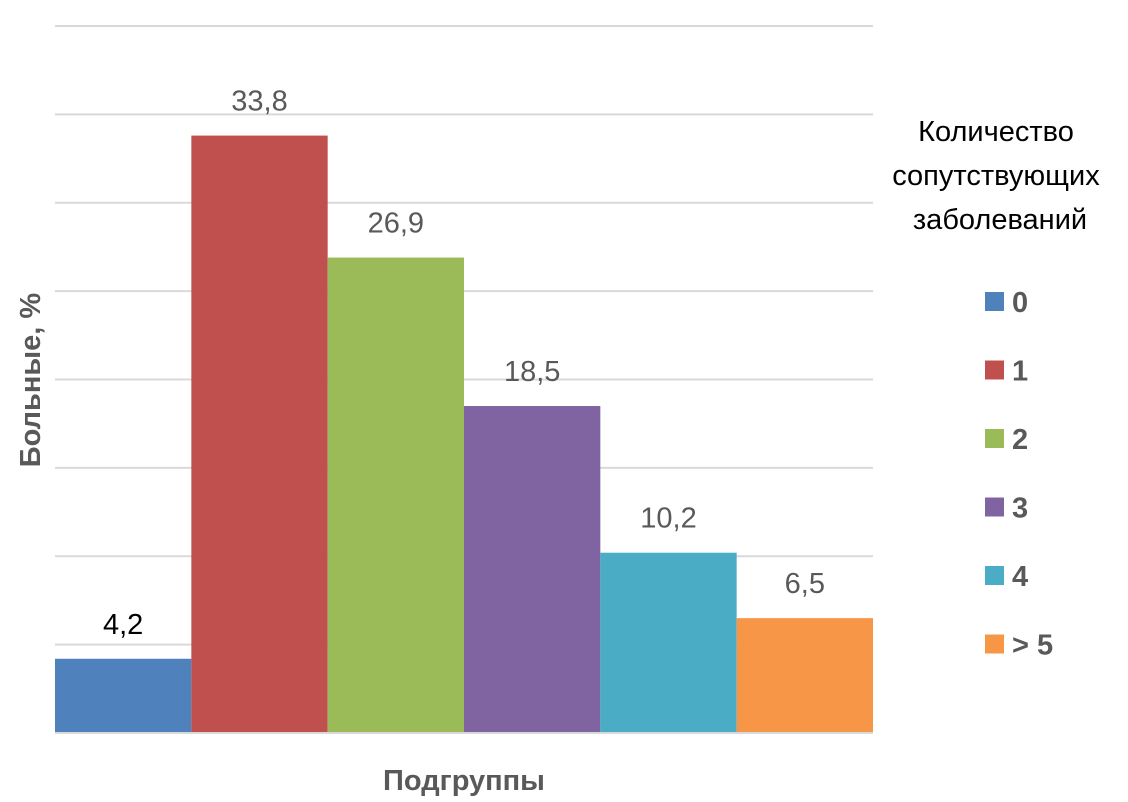 The image size is (1128, 802). I want to click on data-label: 10,2, so click(668, 519).